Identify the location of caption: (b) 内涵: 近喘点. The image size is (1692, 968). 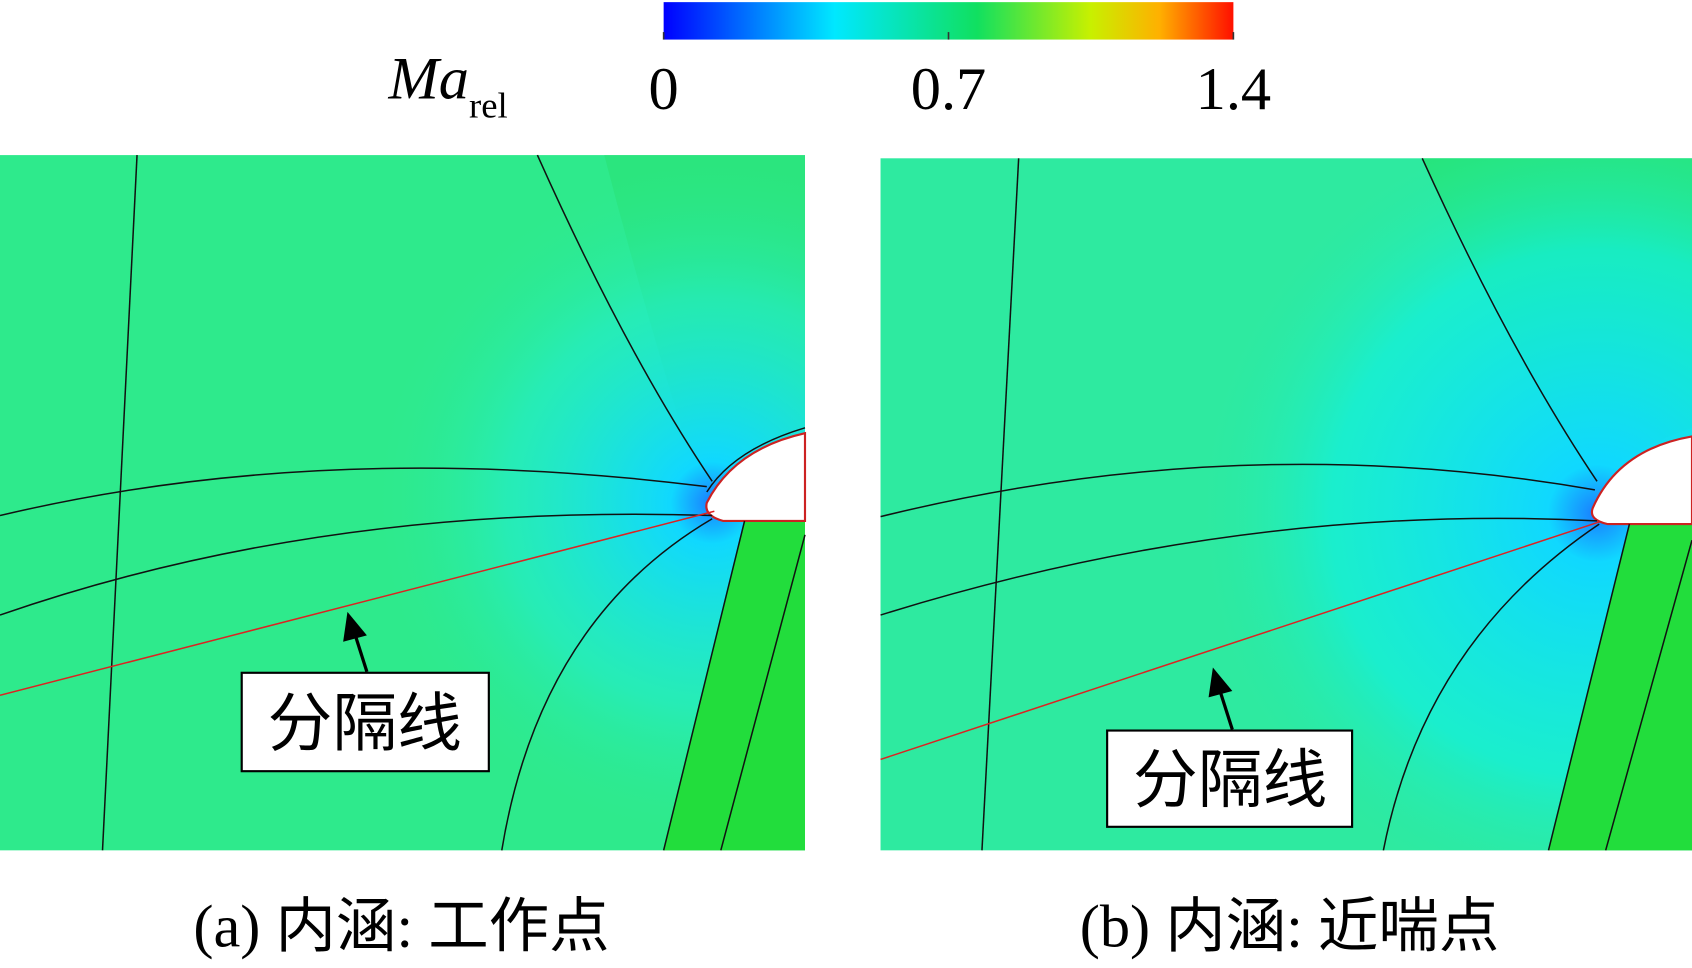
(1290, 927).